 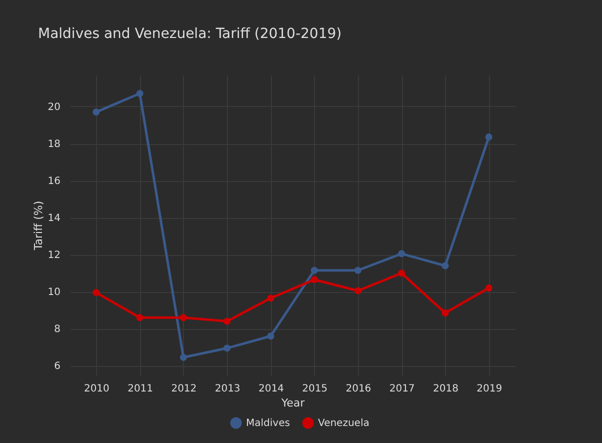 I want to click on chart-title: Maldives and Venezuela: Tariff (2010-2019), so click(x=190, y=34).